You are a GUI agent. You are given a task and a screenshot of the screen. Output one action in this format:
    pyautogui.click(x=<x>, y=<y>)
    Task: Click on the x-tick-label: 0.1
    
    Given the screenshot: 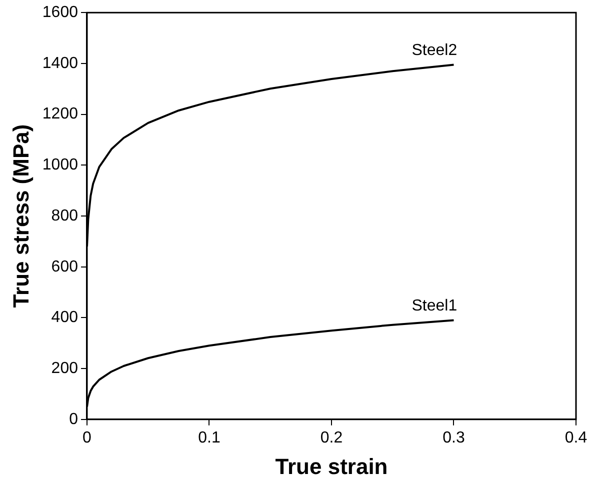 What is the action you would take?
    pyautogui.click(x=209, y=437)
    